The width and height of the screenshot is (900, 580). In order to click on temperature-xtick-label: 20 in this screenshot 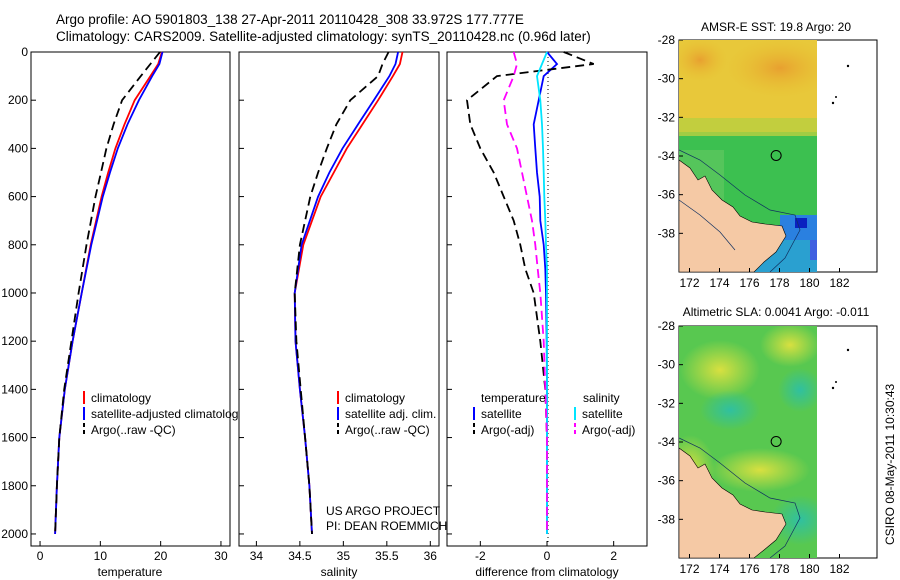, I will do `click(161, 556)`.